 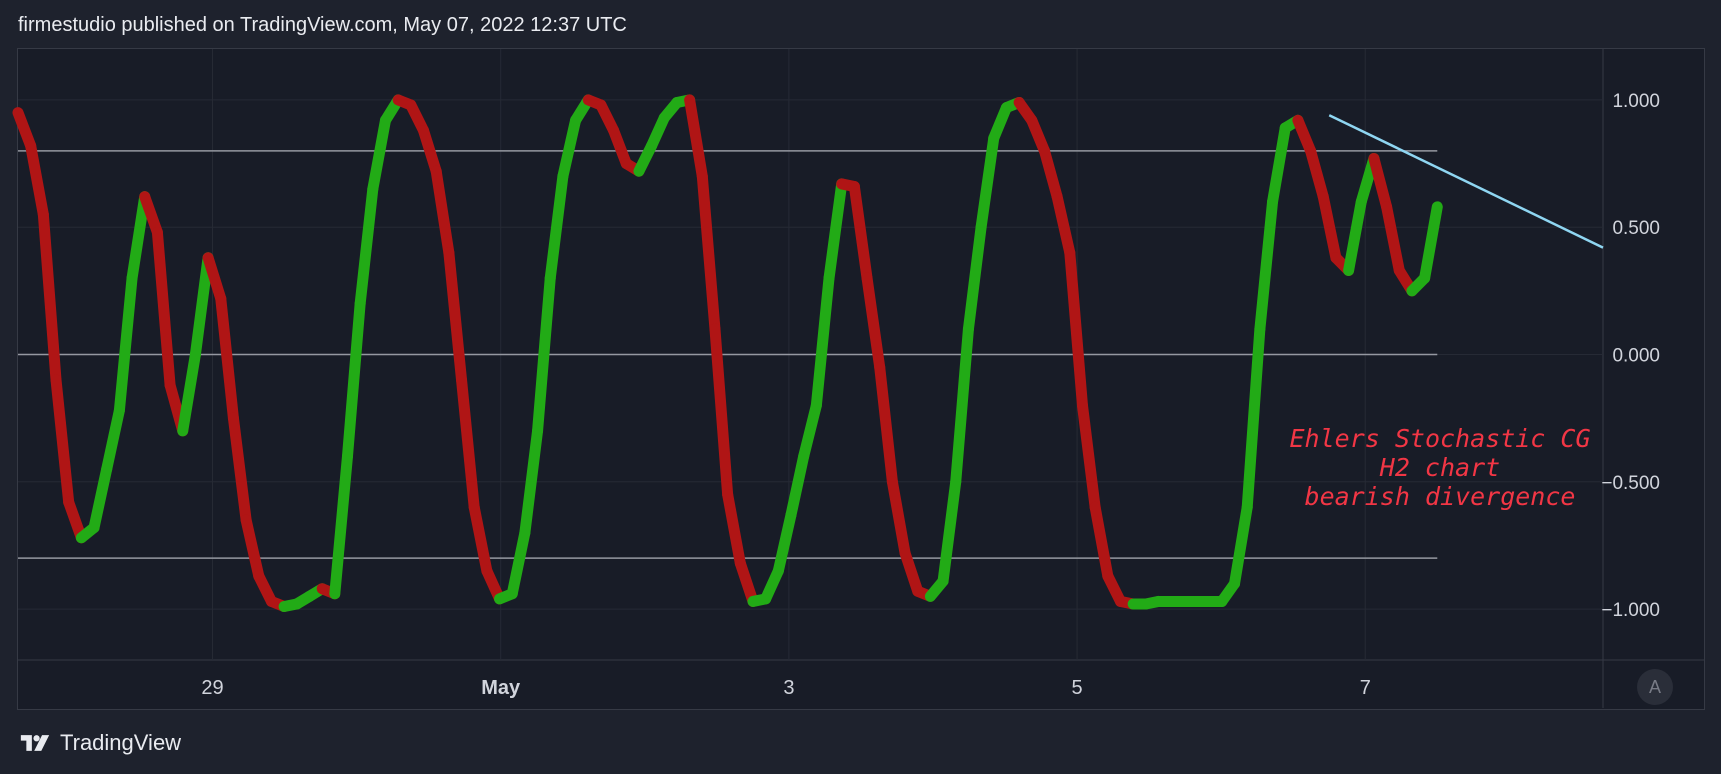 What do you see at coordinates (35, 743) in the screenshot?
I see `tradingview-logo-icon` at bounding box center [35, 743].